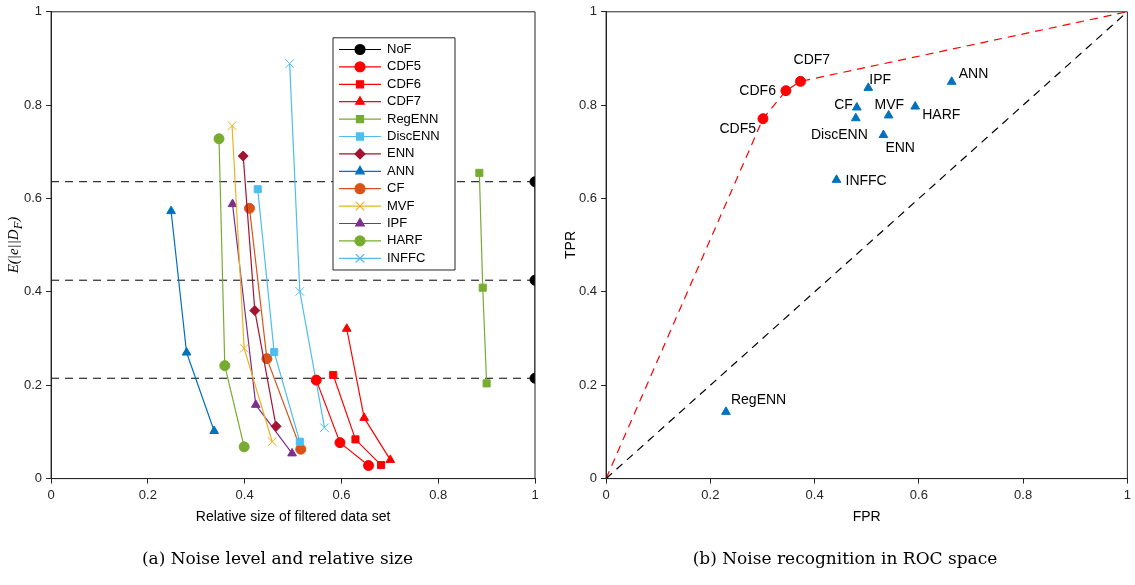  I want to click on annotation: CDF5, so click(738, 127).